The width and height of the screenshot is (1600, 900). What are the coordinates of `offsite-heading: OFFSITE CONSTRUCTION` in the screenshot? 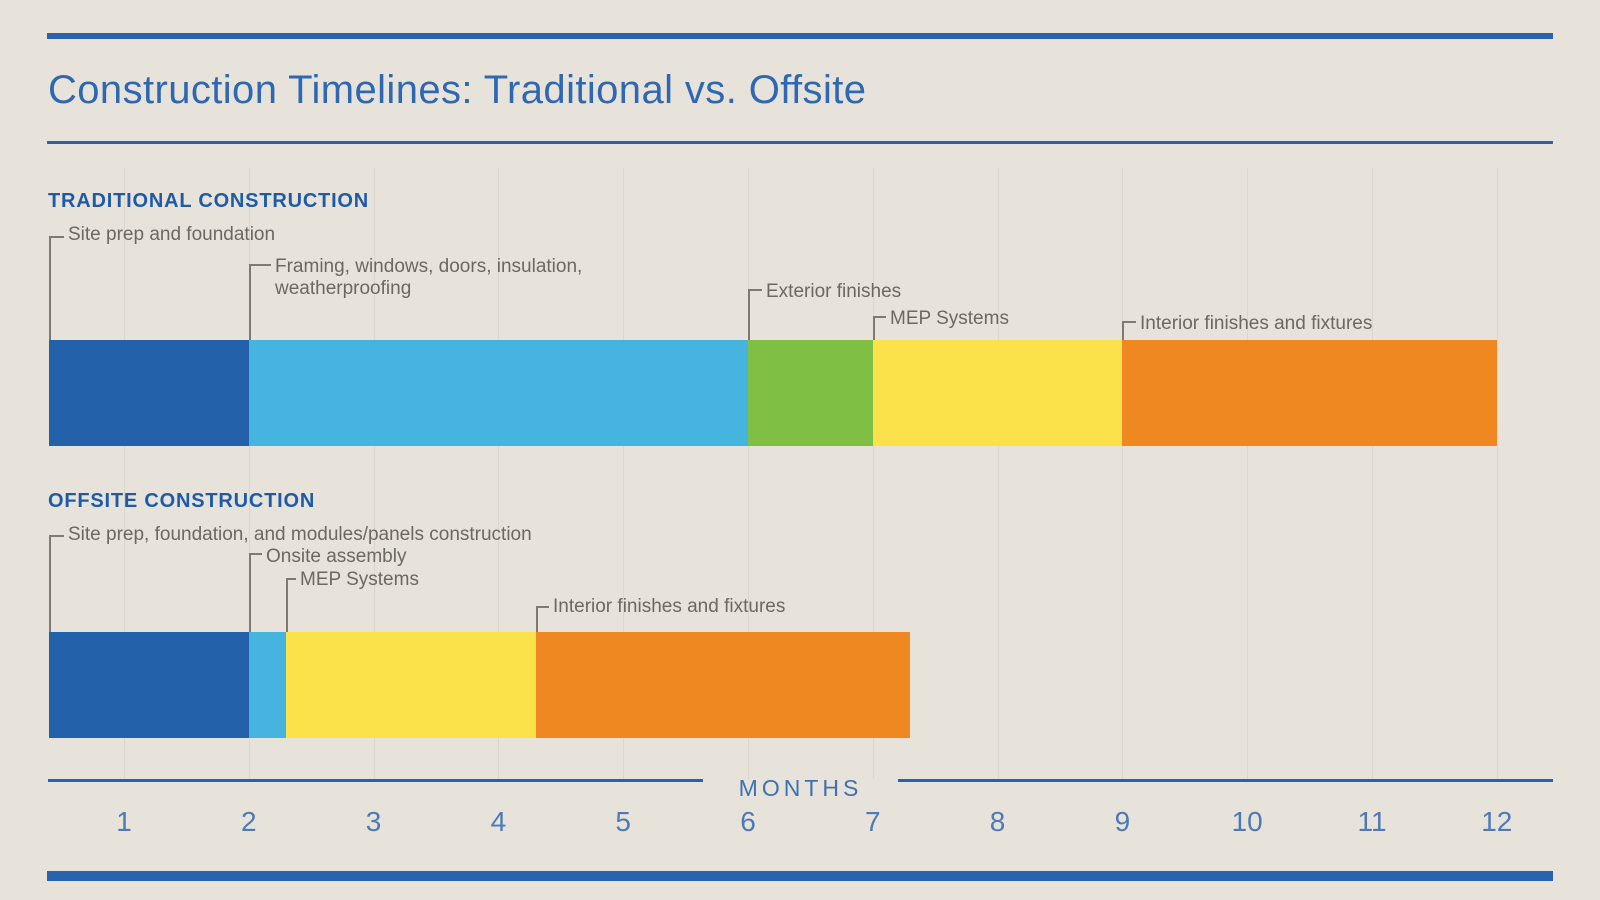 It's located at (182, 501).